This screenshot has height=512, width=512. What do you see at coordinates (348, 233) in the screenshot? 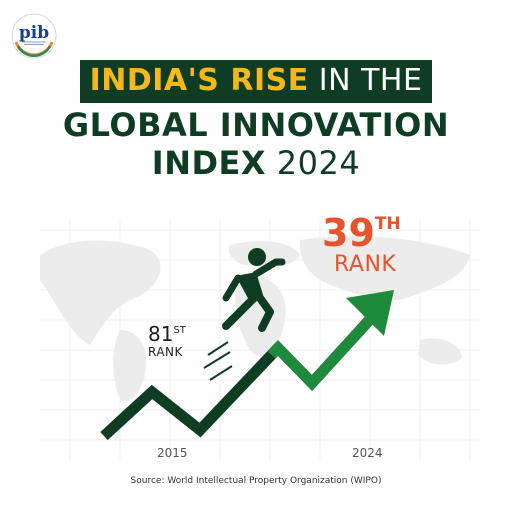
I see `end-rank-number: 39` at bounding box center [348, 233].